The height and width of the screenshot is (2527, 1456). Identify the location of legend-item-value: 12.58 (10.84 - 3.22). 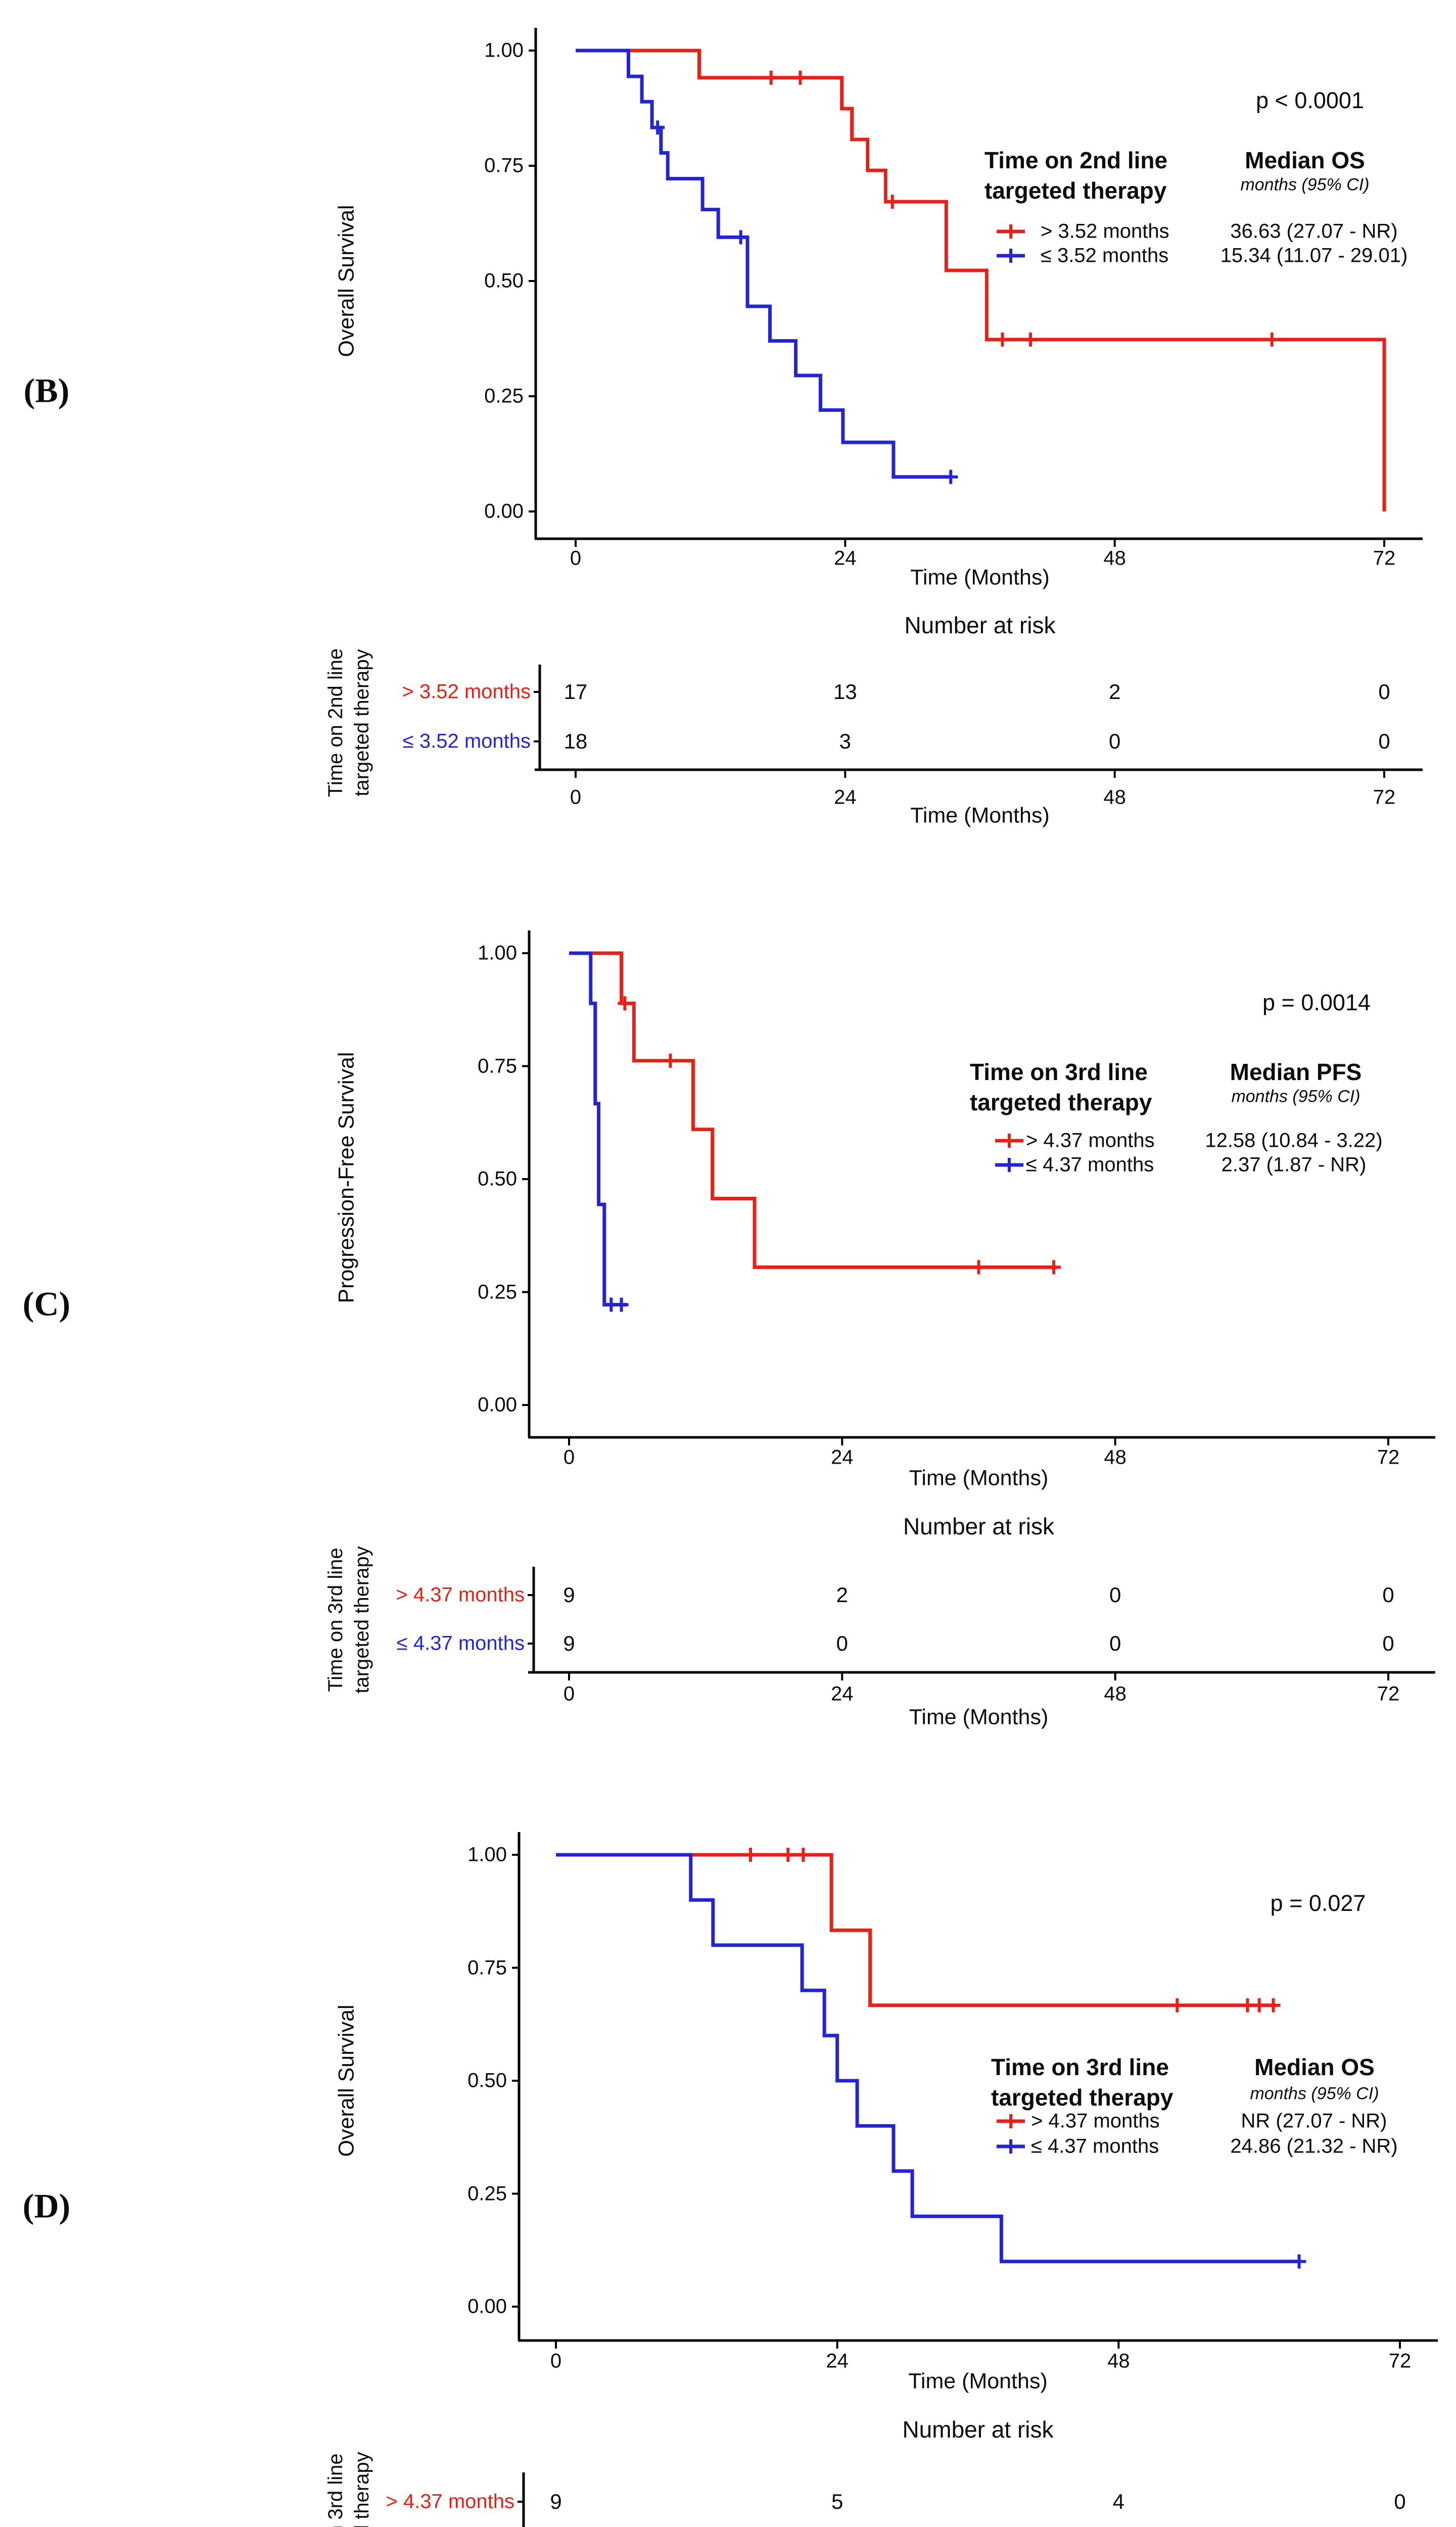
(1294, 1140).